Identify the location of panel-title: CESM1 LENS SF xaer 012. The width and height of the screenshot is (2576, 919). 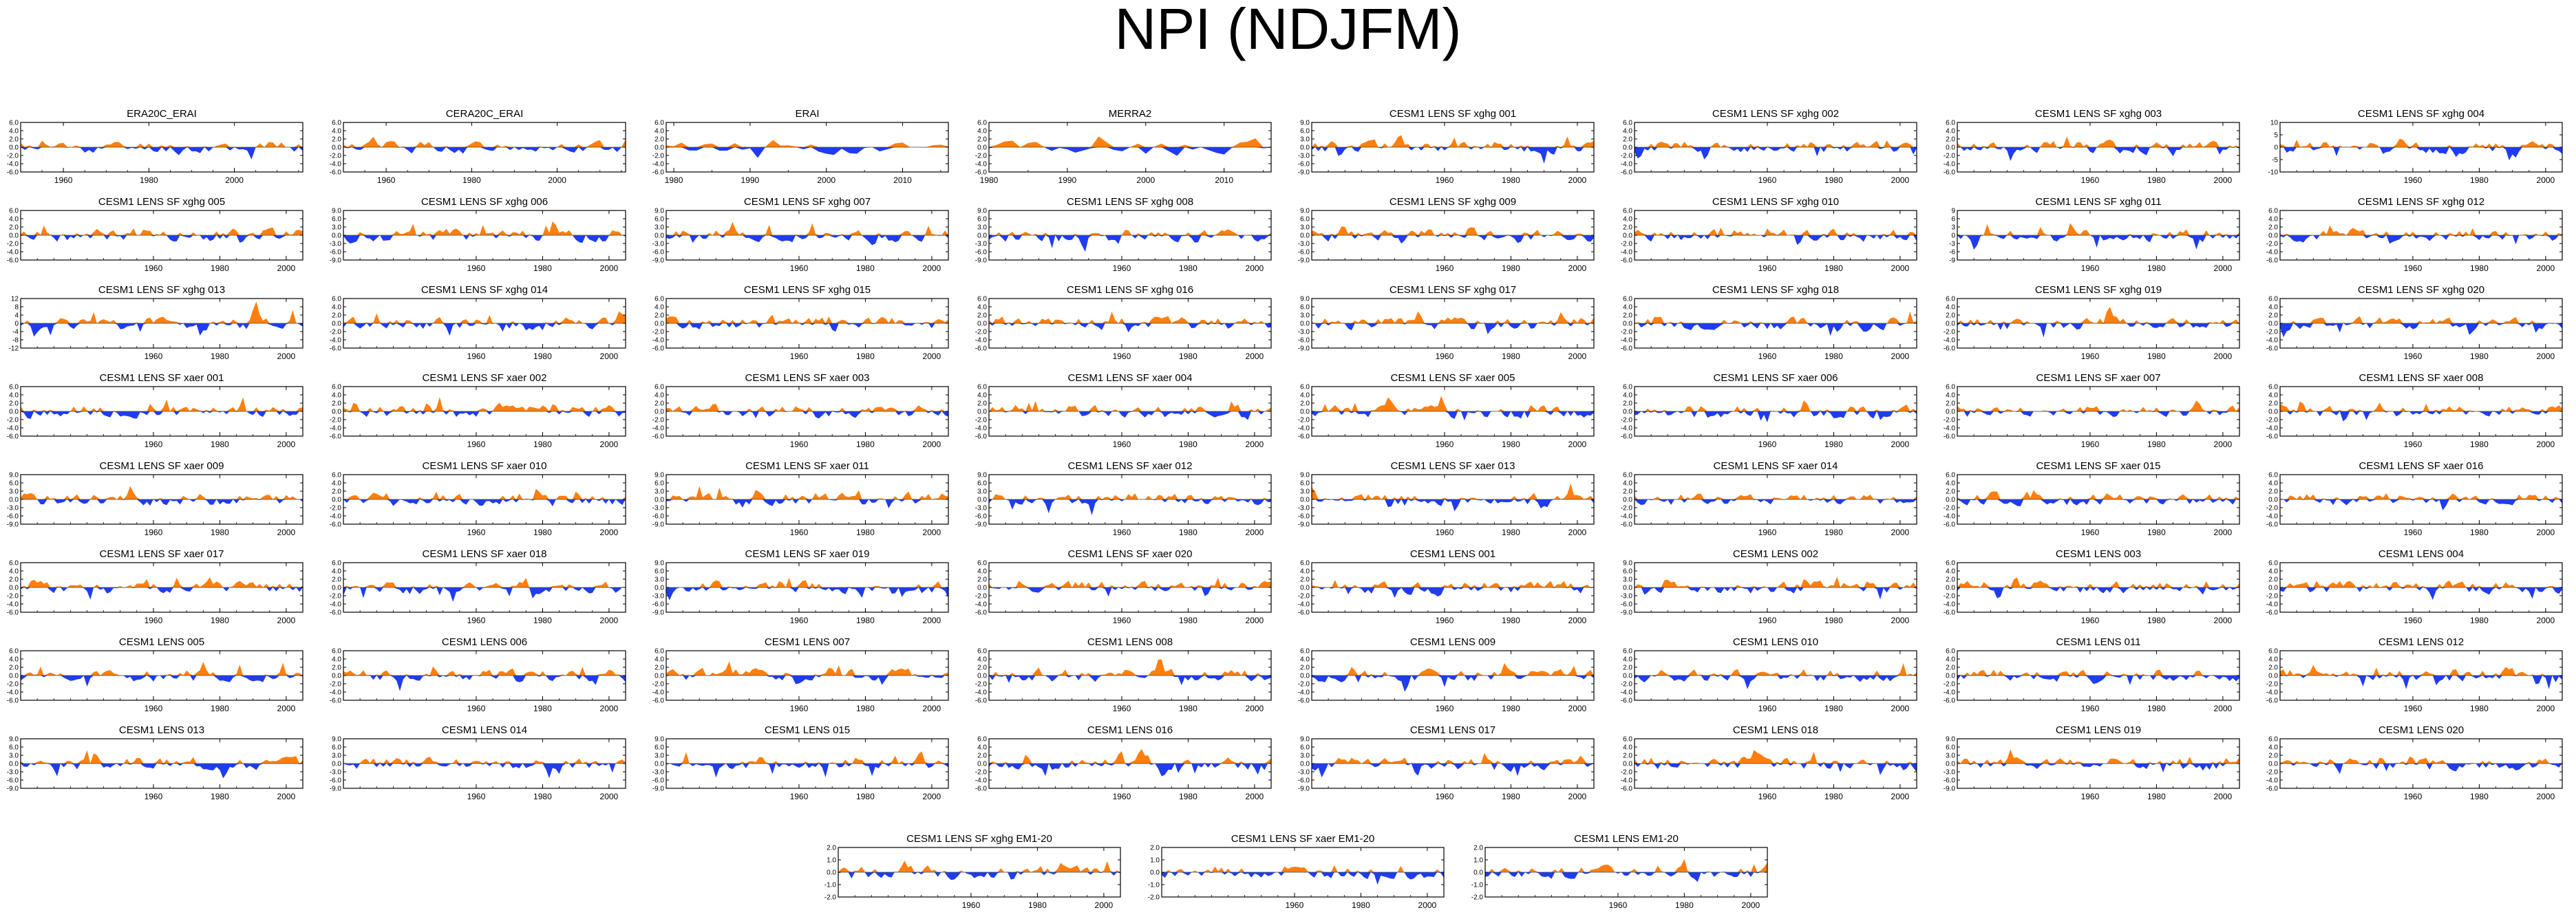
(1130, 466).